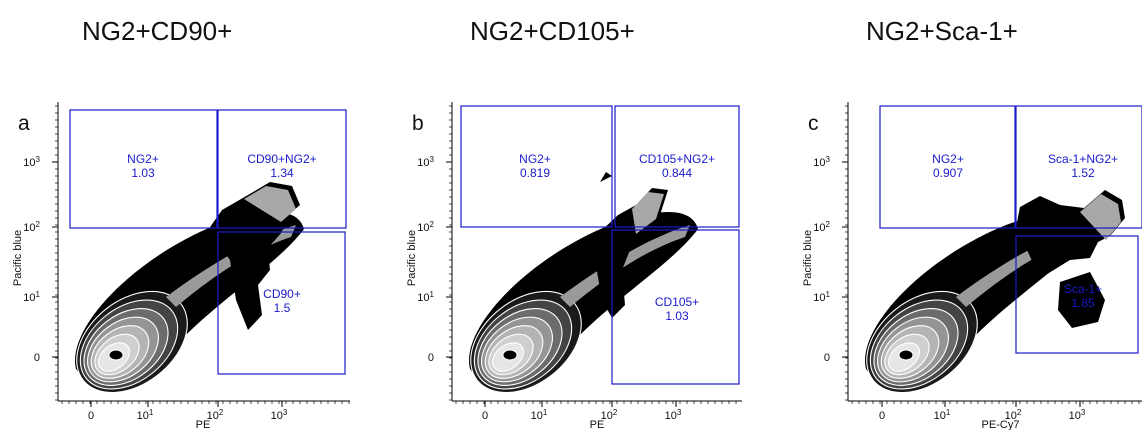 Image resolution: width=1142 pixels, height=430 pixels. I want to click on panel-c-title: NG2+Sca-1+, so click(942, 31).